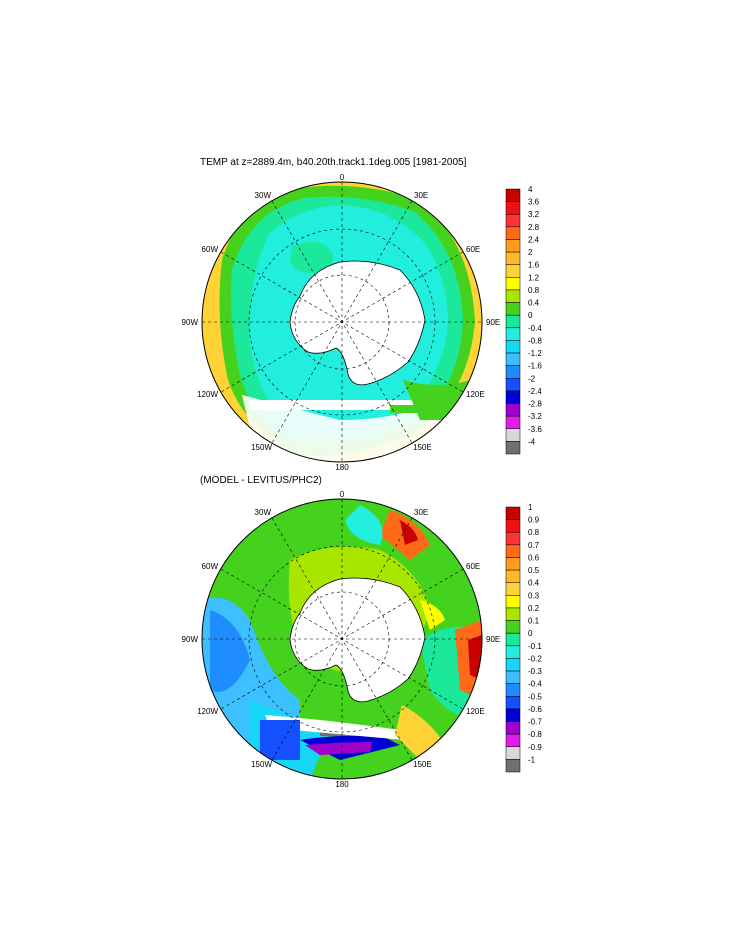 This screenshot has width=733, height=945. What do you see at coordinates (263, 512) in the screenshot?
I see `lon-label: 30W` at bounding box center [263, 512].